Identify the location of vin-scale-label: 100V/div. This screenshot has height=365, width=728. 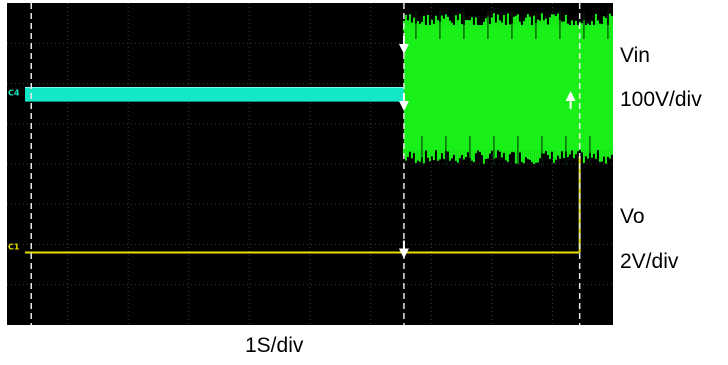
(661, 99).